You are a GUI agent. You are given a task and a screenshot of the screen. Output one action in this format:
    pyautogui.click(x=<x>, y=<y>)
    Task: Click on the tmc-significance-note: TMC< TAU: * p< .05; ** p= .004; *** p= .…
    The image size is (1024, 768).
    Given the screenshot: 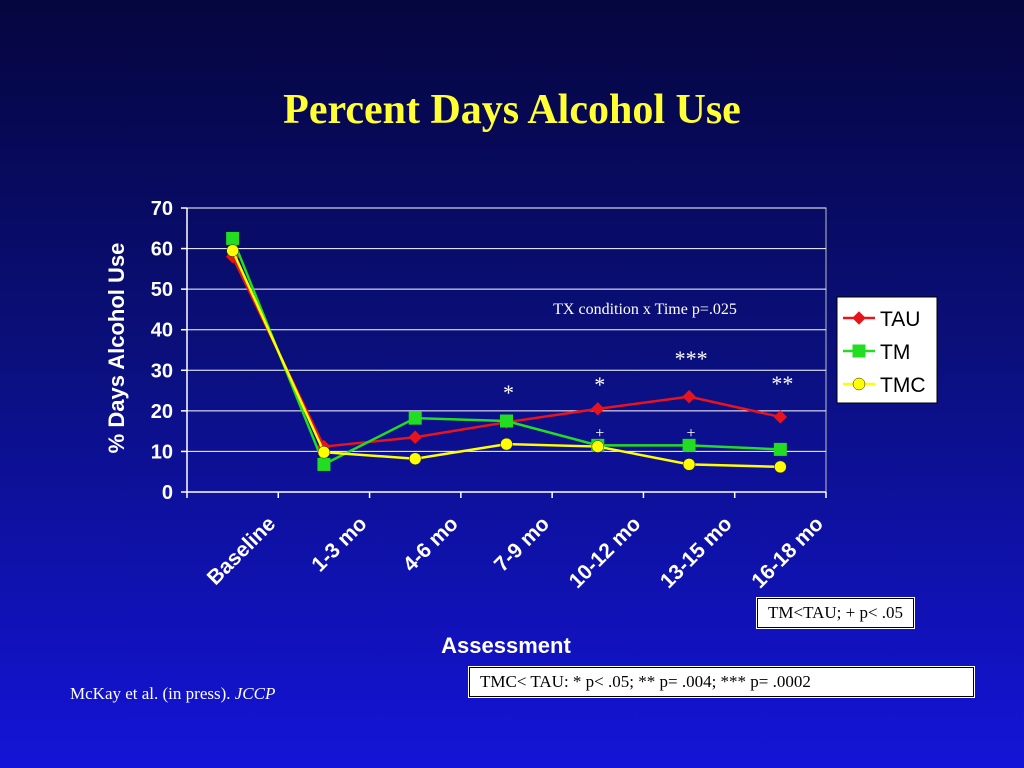 What is the action you would take?
    pyautogui.click(x=721, y=682)
    